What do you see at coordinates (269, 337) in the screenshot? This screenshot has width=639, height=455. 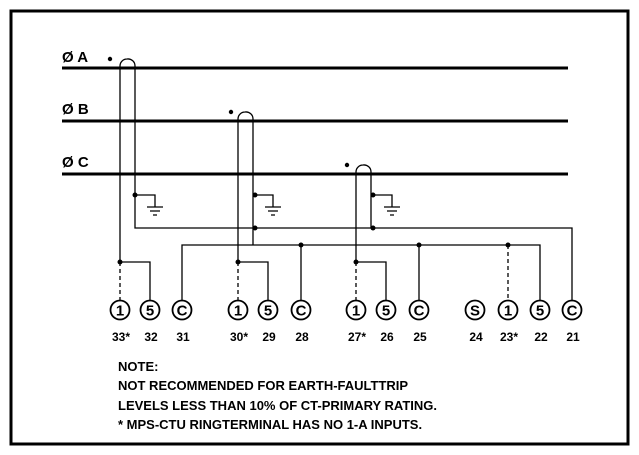 I see `terminal-number: 29` at bounding box center [269, 337].